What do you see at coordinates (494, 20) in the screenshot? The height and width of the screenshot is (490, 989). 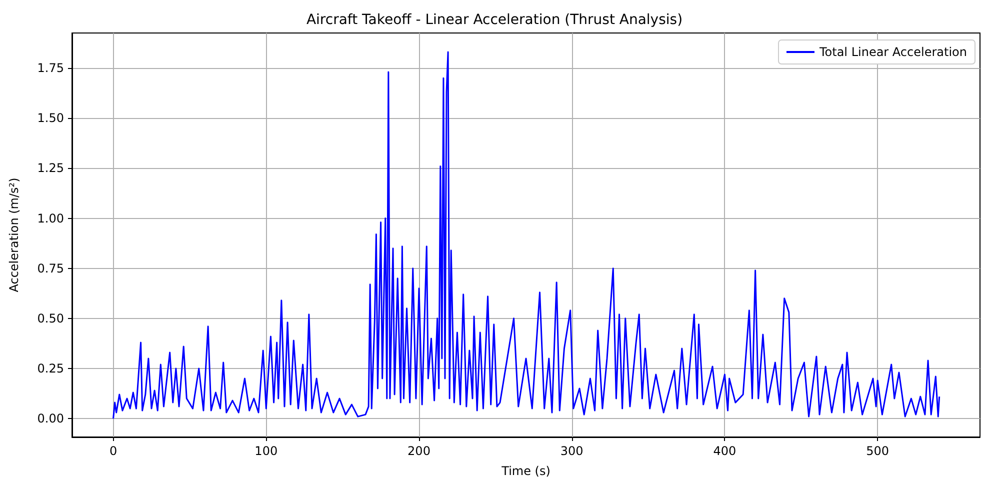 I see `chart-title: Aircraft Takeoff - Linear Acceleration (Thrust Analysis)` at bounding box center [494, 20].